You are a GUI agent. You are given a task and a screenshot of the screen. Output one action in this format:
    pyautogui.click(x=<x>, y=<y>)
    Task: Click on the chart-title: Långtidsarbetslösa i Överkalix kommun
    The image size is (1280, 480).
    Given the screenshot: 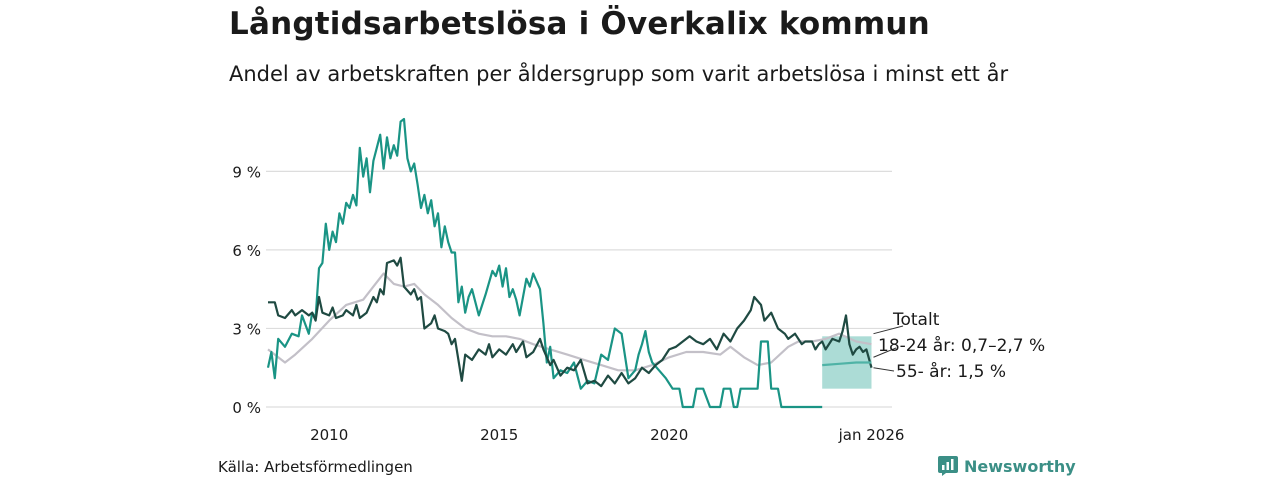 What is the action you would take?
    pyautogui.click(x=579, y=24)
    